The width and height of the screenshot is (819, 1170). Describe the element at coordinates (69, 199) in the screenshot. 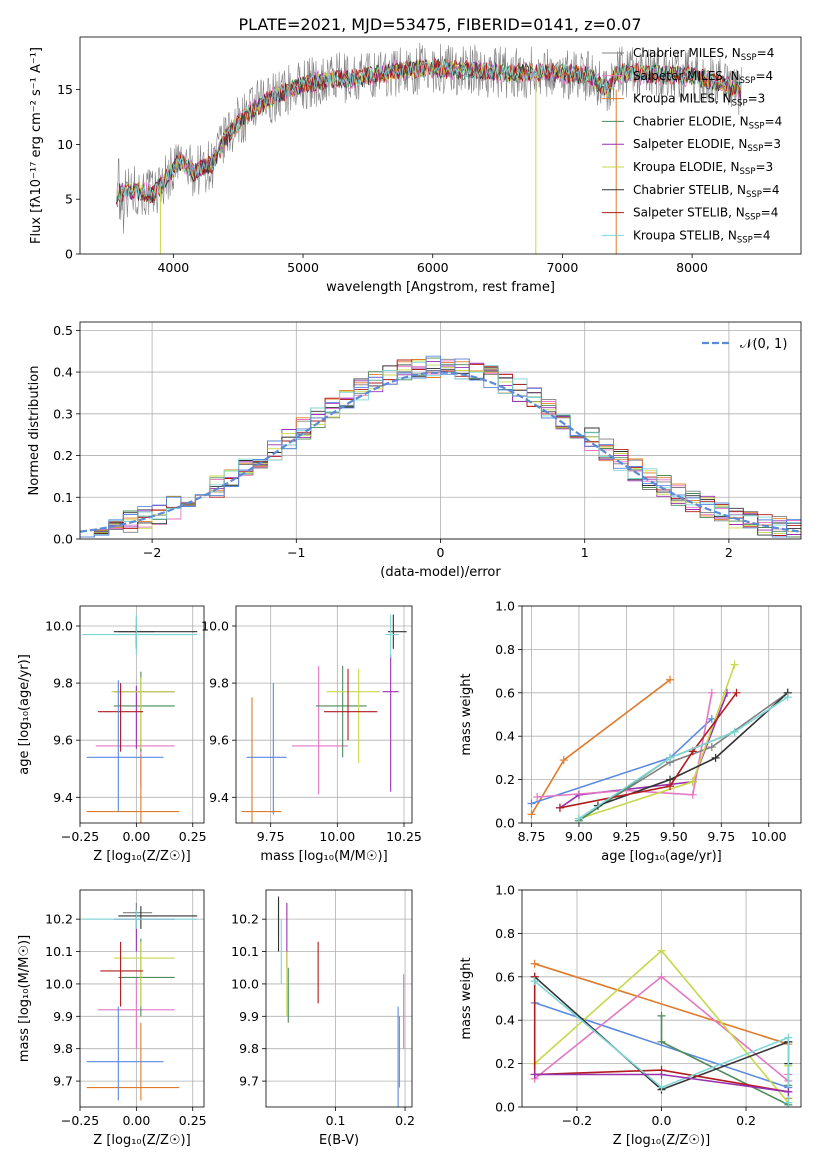

I see `y-tick-label: 5` at that location.